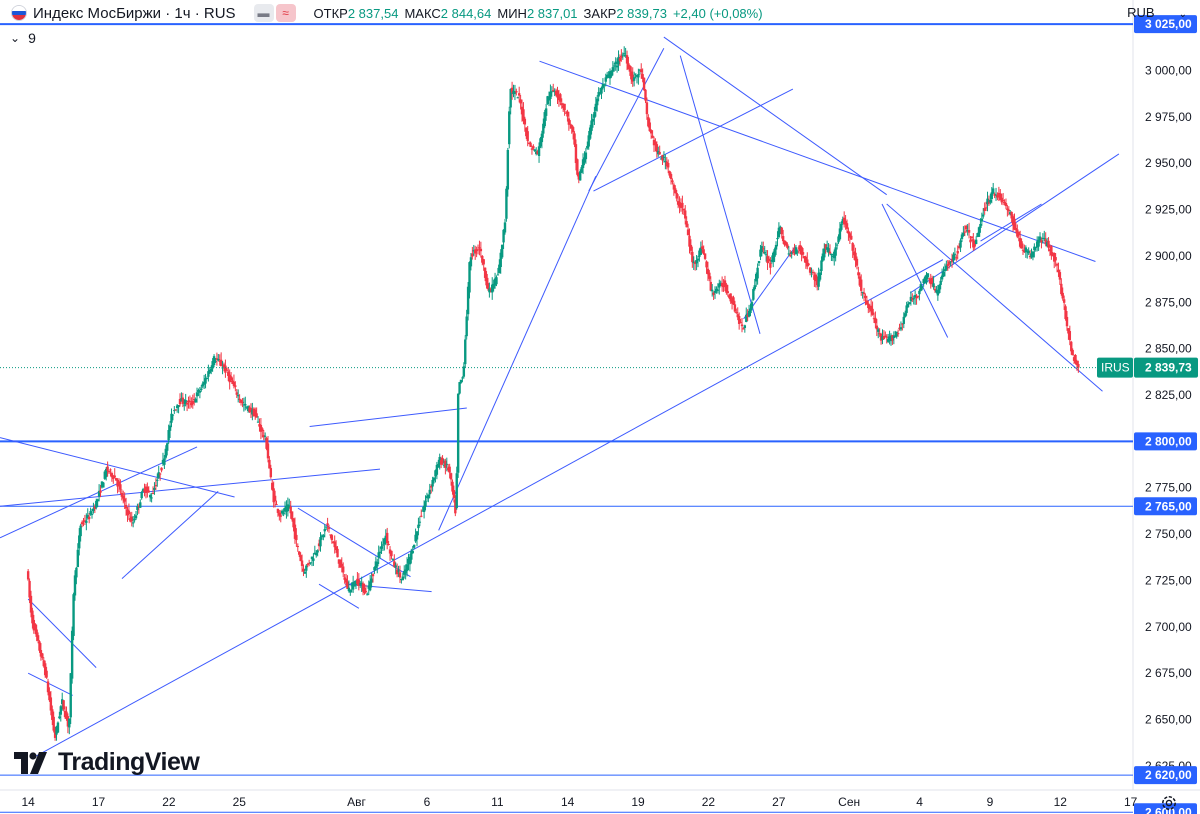 Image resolution: width=1200 pixels, height=814 pixels. I want to click on y-tick-label: 2 775,00, so click(1168, 488).